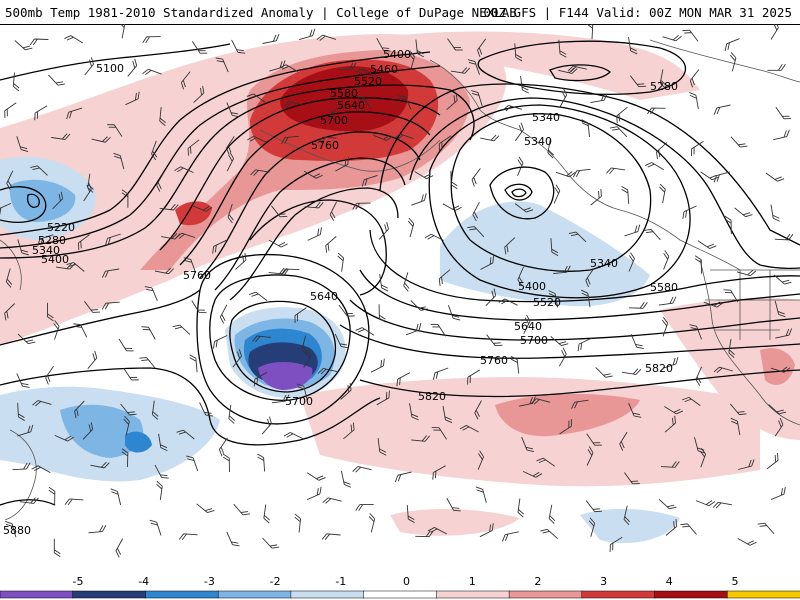 The width and height of the screenshot is (800, 600). What do you see at coordinates (406, 581) in the screenshot?
I see `colorbar-tick-labels: -5 -4 -3 -2 -1 0 1 2 3 4 5` at bounding box center [406, 581].